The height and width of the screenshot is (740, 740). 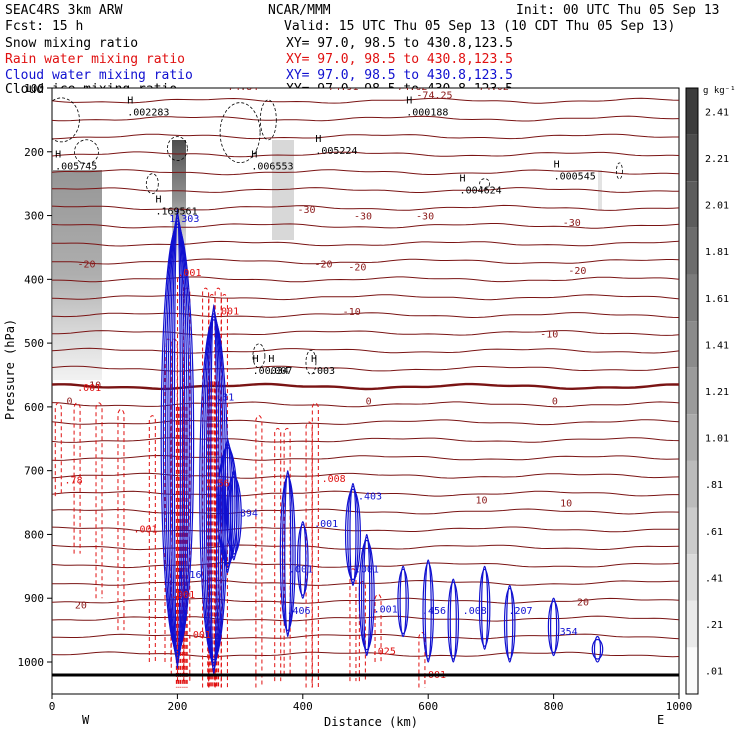 What do you see at coordinates (566, 632) in the screenshot?
I see `cloud-water-label: .354` at bounding box center [566, 632].